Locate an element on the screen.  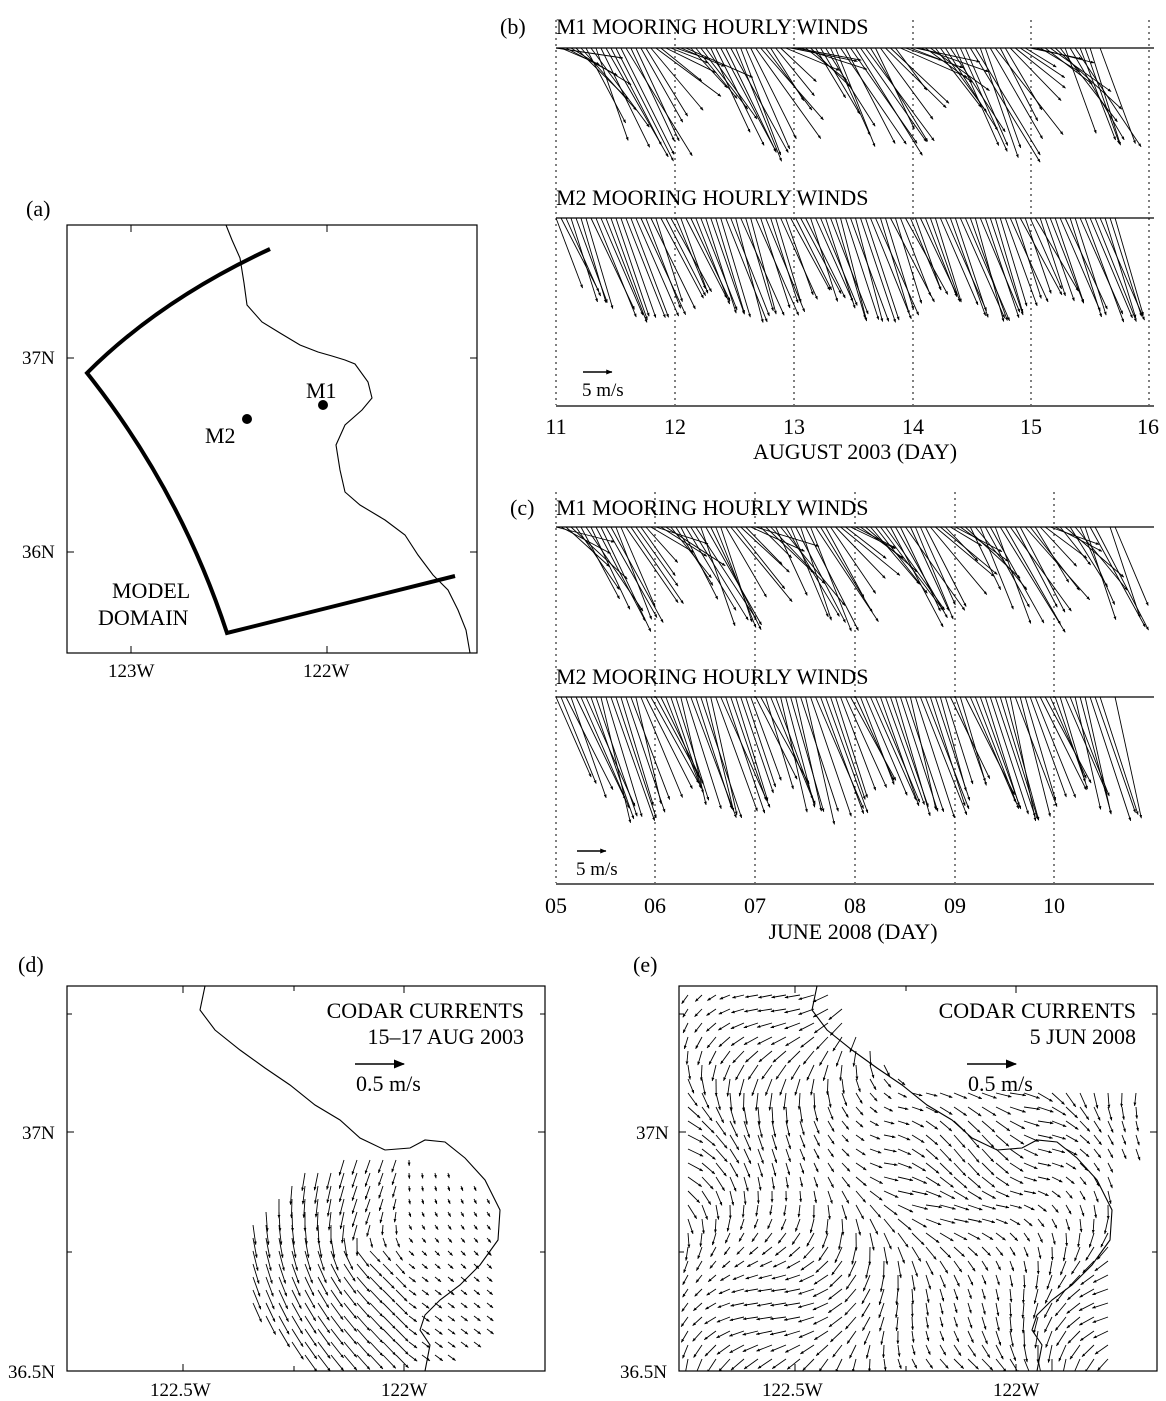
panel-e-xtick-122-5w: 122.5W is located at coordinates (792, 1390).